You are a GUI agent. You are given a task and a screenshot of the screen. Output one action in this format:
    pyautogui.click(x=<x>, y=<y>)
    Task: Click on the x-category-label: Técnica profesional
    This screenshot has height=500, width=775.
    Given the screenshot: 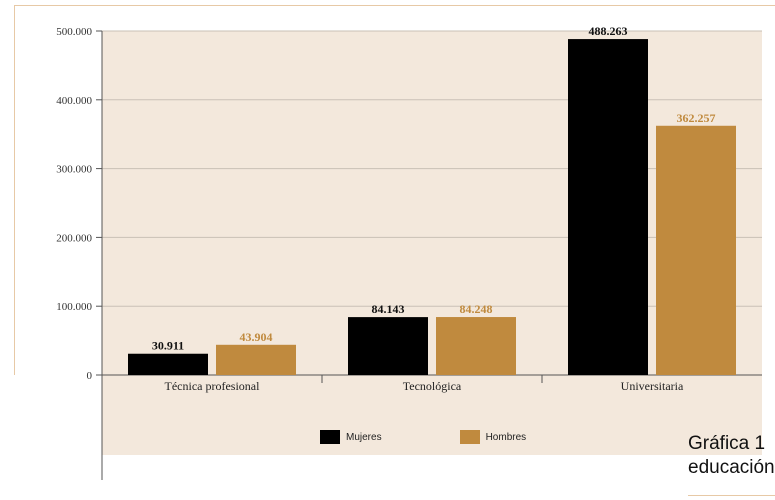 What is the action you would take?
    pyautogui.click(x=213, y=386)
    